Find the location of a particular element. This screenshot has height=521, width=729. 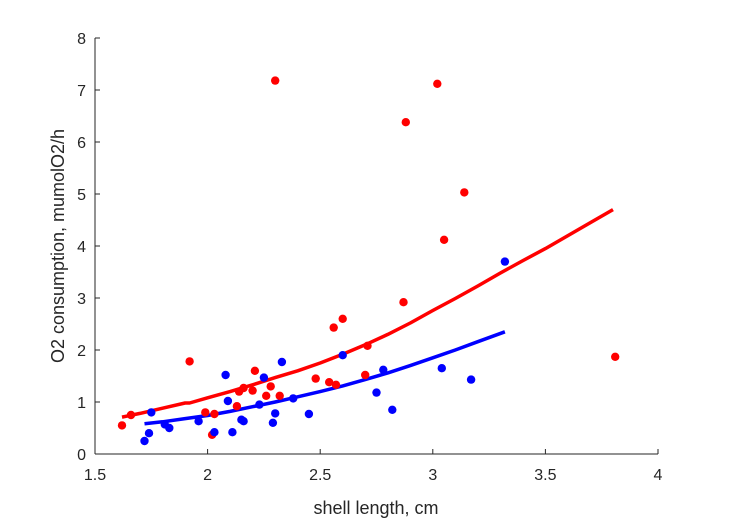

y-tick-label: 2 is located at coordinates (81, 351).